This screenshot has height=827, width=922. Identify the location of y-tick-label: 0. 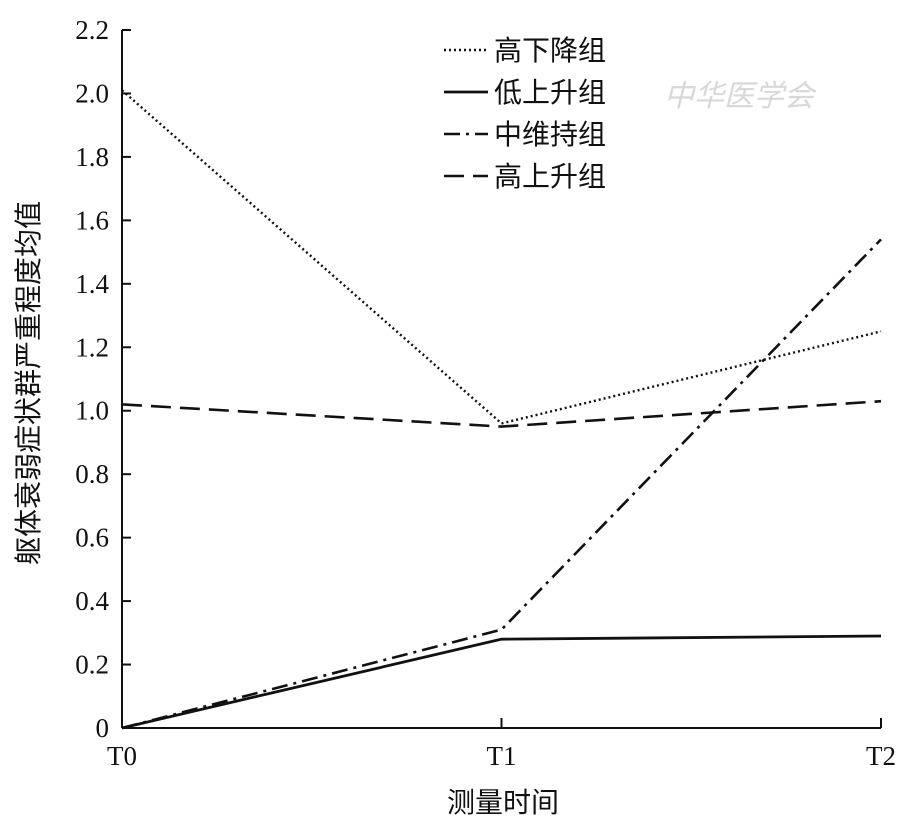
(103, 728).